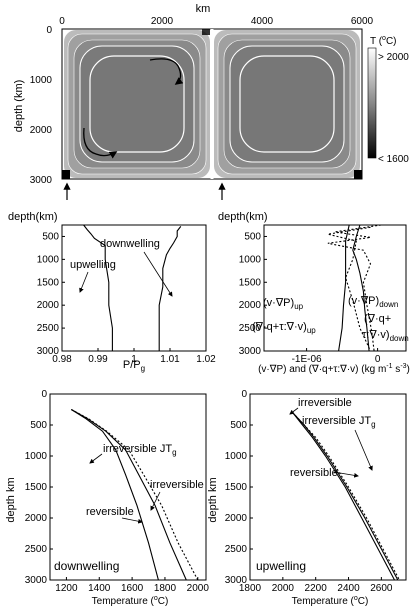 The width and height of the screenshot is (414, 610). I want to click on pressure-x-axis-label: P/P, so click(132, 365).